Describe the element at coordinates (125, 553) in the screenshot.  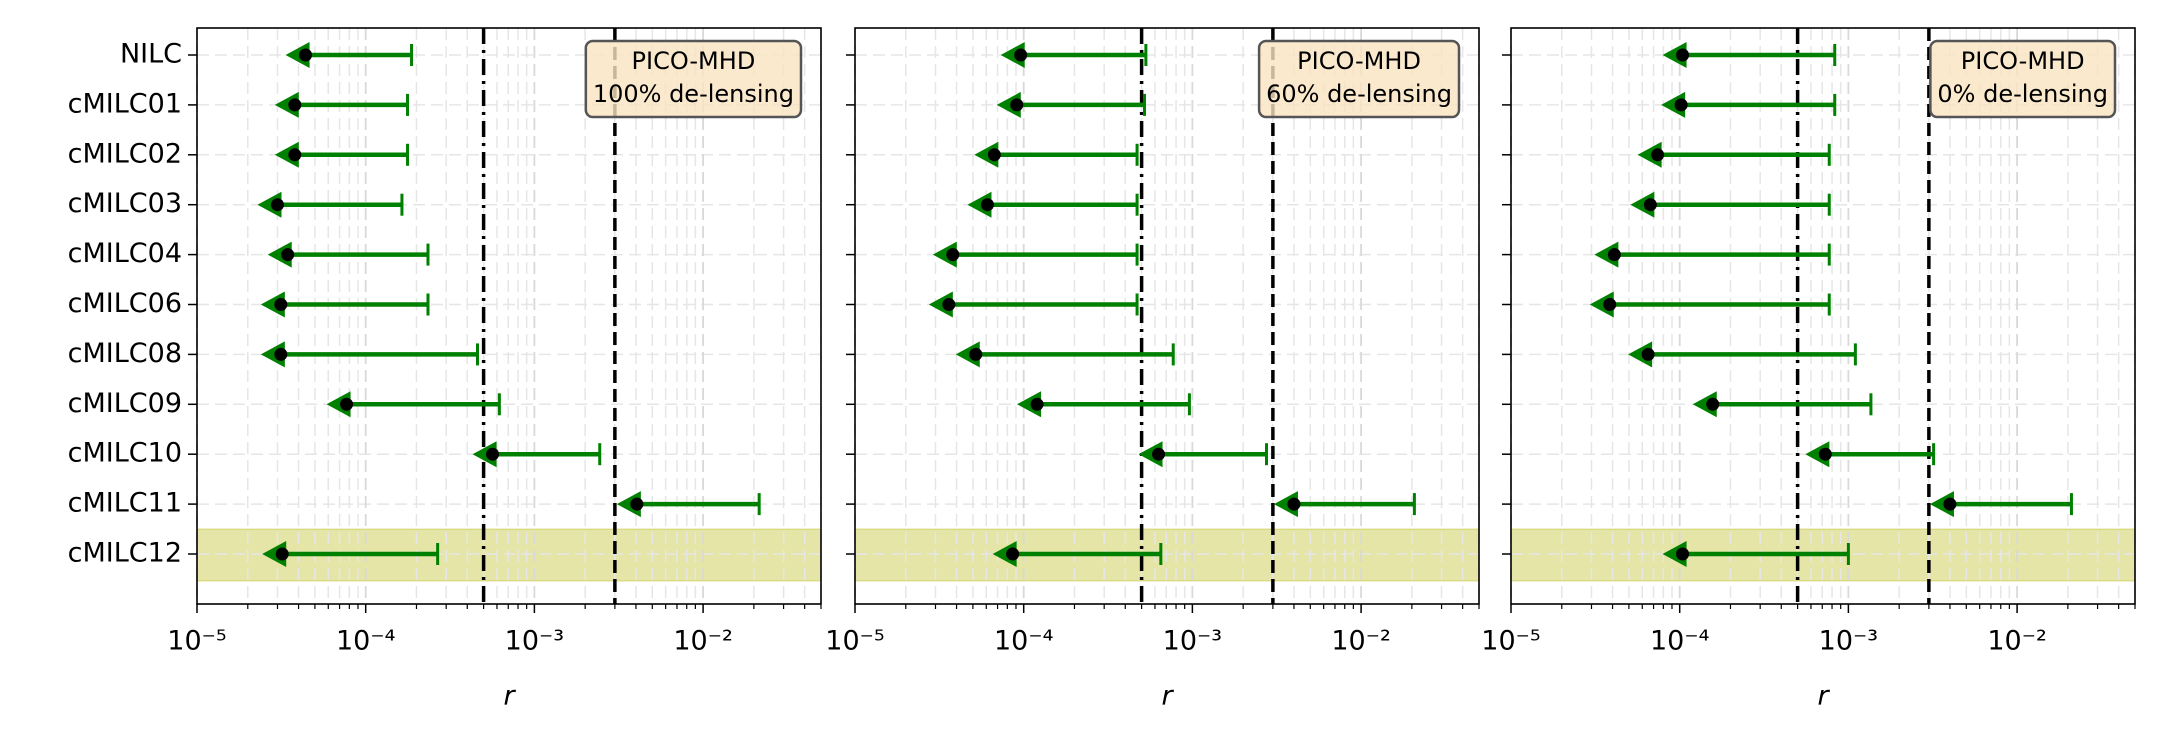
I see `y-tick-label: cMILC12` at that location.